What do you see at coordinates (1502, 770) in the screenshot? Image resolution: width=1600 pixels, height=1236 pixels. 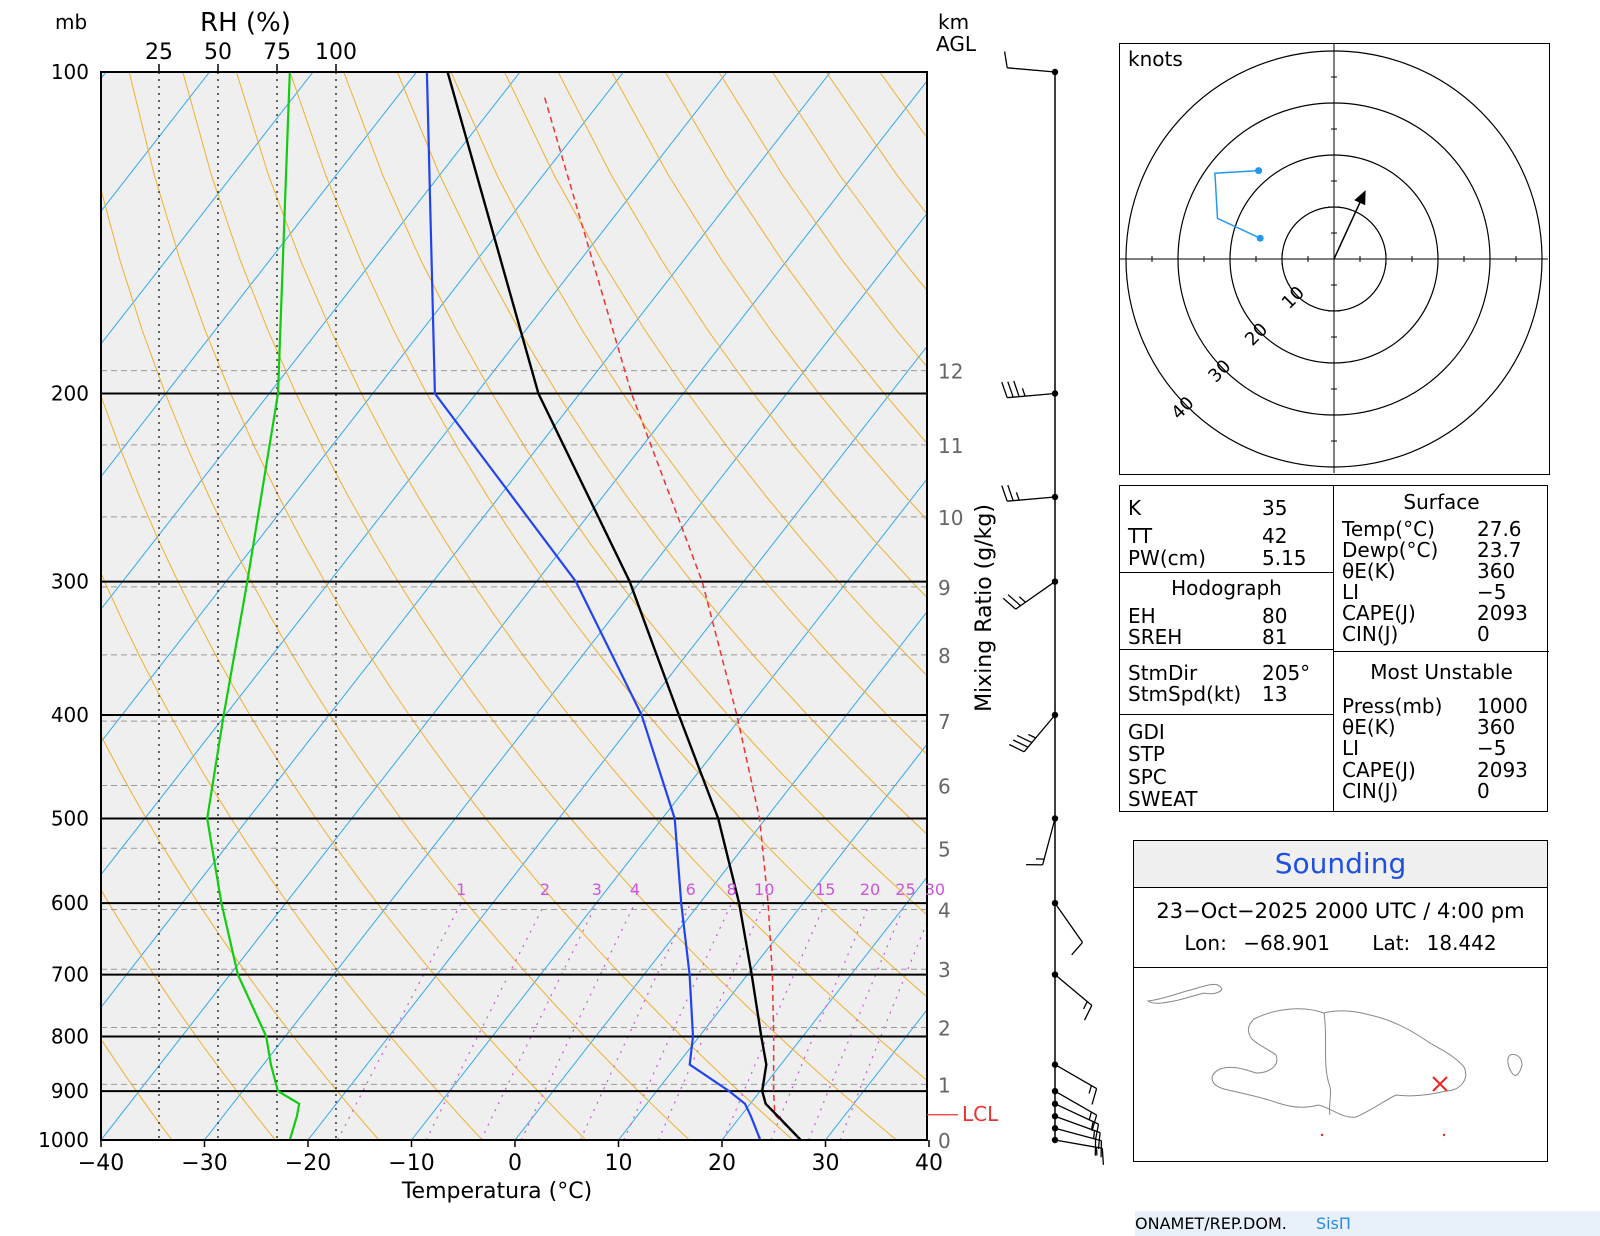 I see `mu-cape-value: 2093` at bounding box center [1502, 770].